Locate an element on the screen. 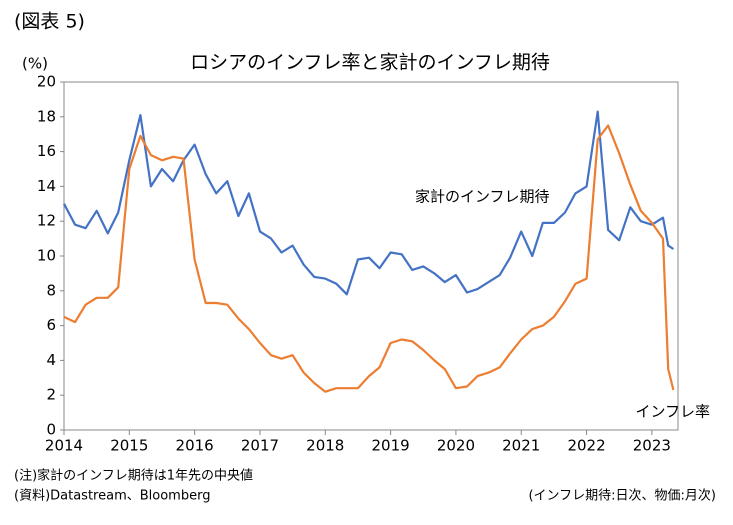 Image resolution: width=733 pixels, height=525 pixels. y-tick-label: 6 is located at coordinates (51, 325).